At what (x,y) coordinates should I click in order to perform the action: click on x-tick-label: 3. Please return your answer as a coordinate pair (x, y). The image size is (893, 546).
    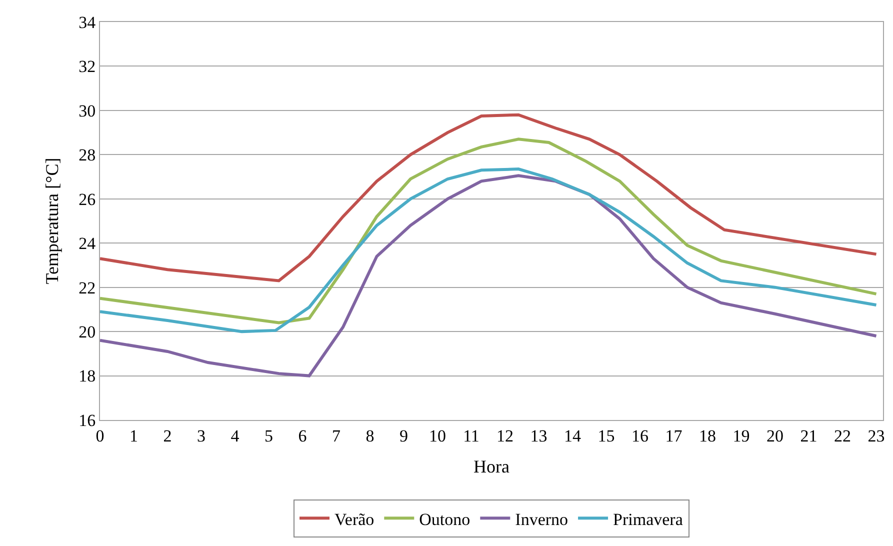
    Looking at the image, I should click on (201, 436).